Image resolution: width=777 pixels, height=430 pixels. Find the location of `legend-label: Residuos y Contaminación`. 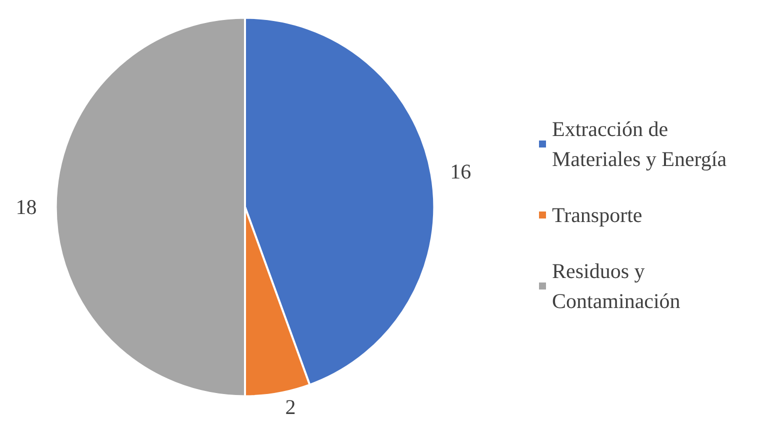

legend-label: Residuos y Contaminación is located at coordinates (616, 286).